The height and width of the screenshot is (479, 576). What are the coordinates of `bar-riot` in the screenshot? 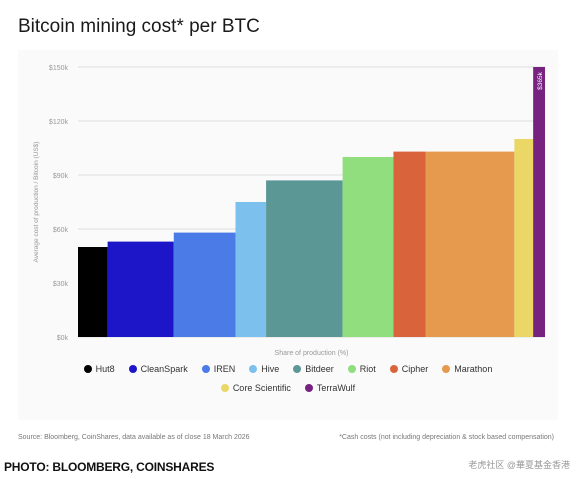 It's located at (368, 247).